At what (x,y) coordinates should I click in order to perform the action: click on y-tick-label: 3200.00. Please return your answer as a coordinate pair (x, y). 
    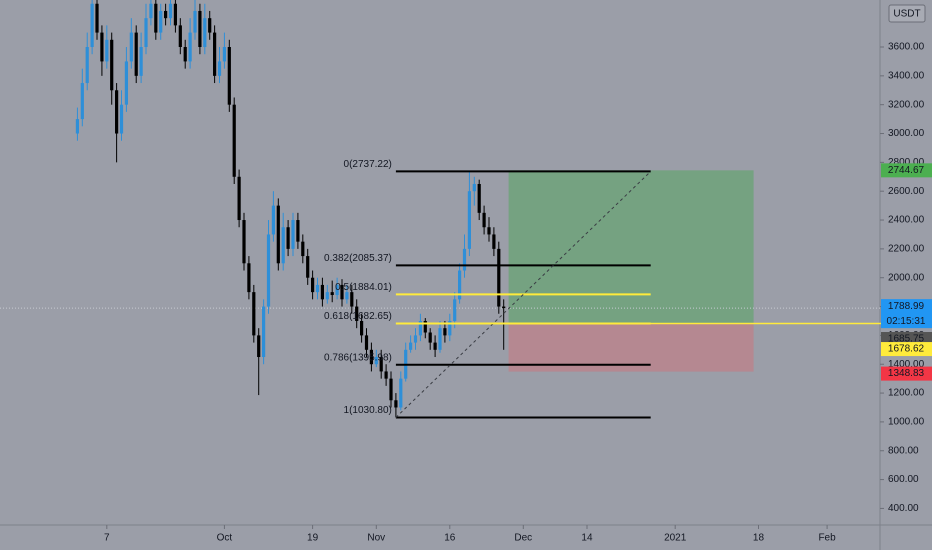
    Looking at the image, I should click on (906, 104).